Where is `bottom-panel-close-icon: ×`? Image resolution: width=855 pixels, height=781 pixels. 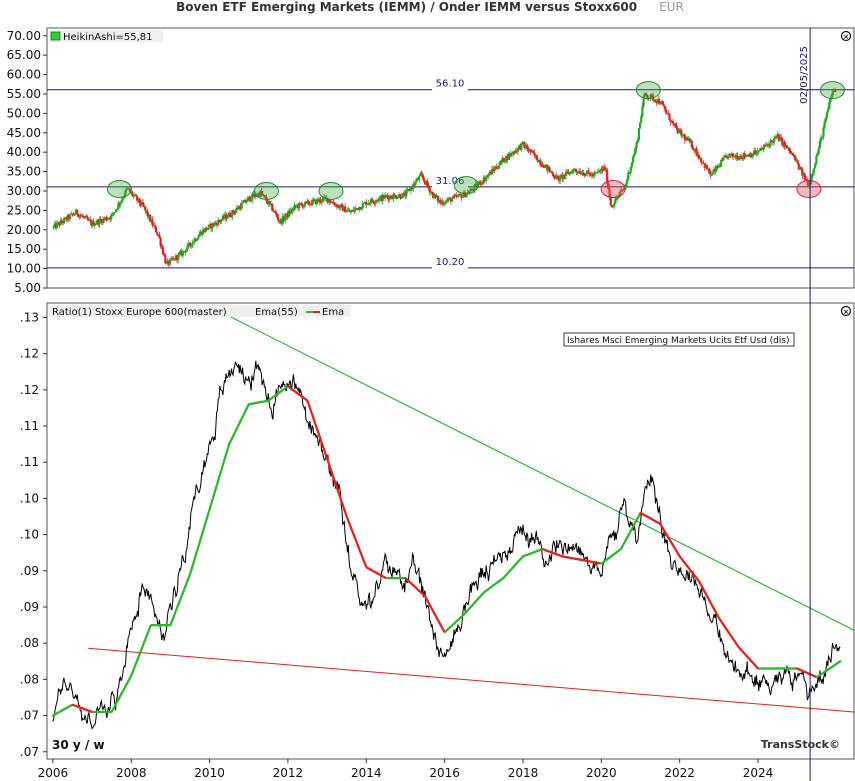
bottom-panel-close-icon: × is located at coordinates (846, 311).